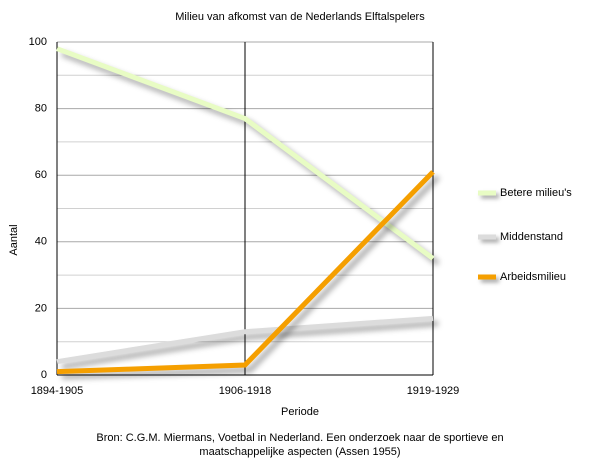  What do you see at coordinates (536, 193) in the screenshot?
I see `legend-label: Betere milieu's` at bounding box center [536, 193].